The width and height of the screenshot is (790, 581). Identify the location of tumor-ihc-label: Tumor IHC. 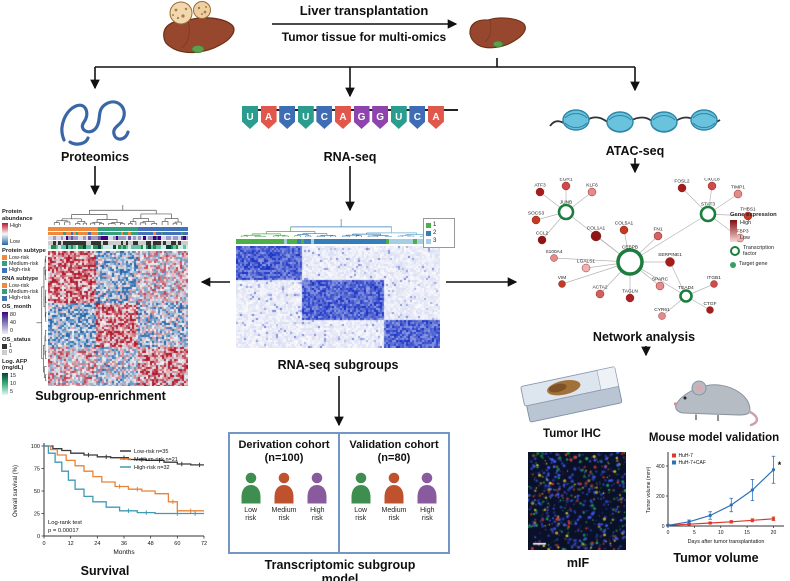
(572, 434).